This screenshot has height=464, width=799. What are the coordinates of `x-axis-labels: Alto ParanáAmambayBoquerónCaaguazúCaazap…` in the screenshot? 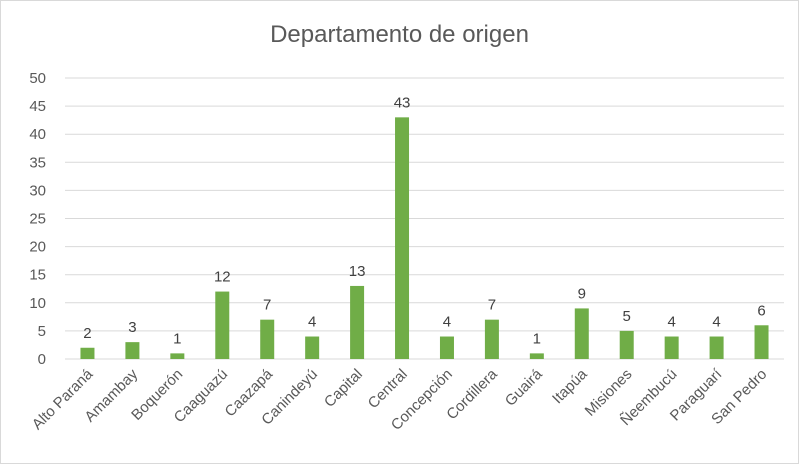 It's located at (400, 399).